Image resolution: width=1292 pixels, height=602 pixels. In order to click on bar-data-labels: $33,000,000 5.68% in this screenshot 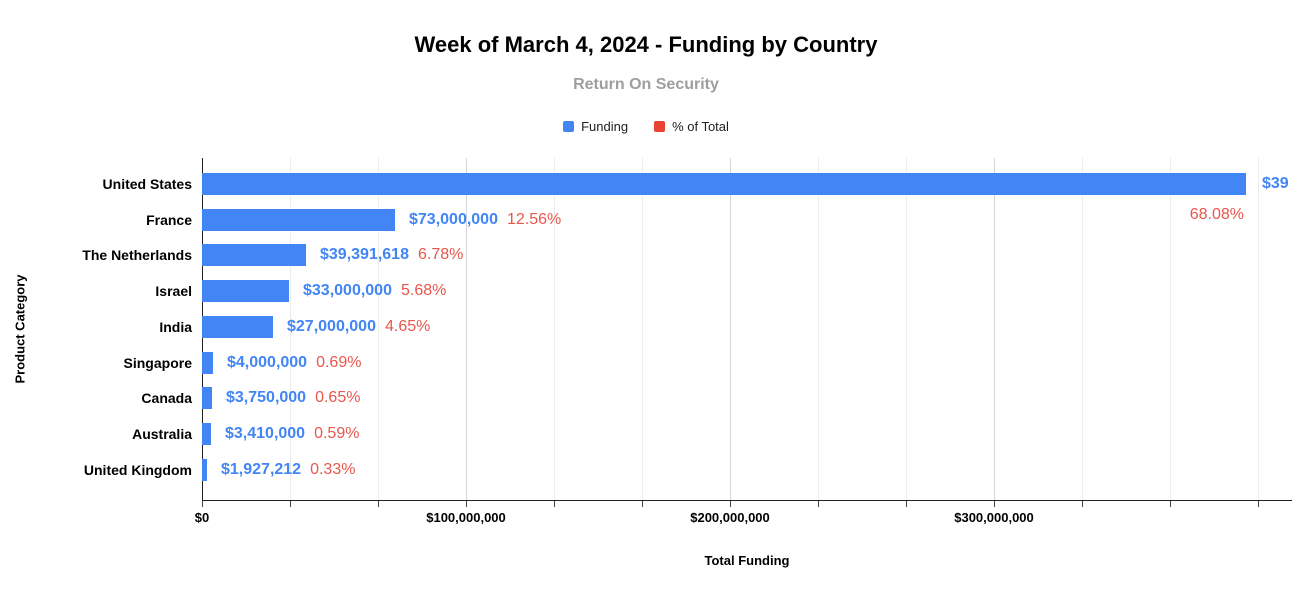, I will do `click(374, 291)`.